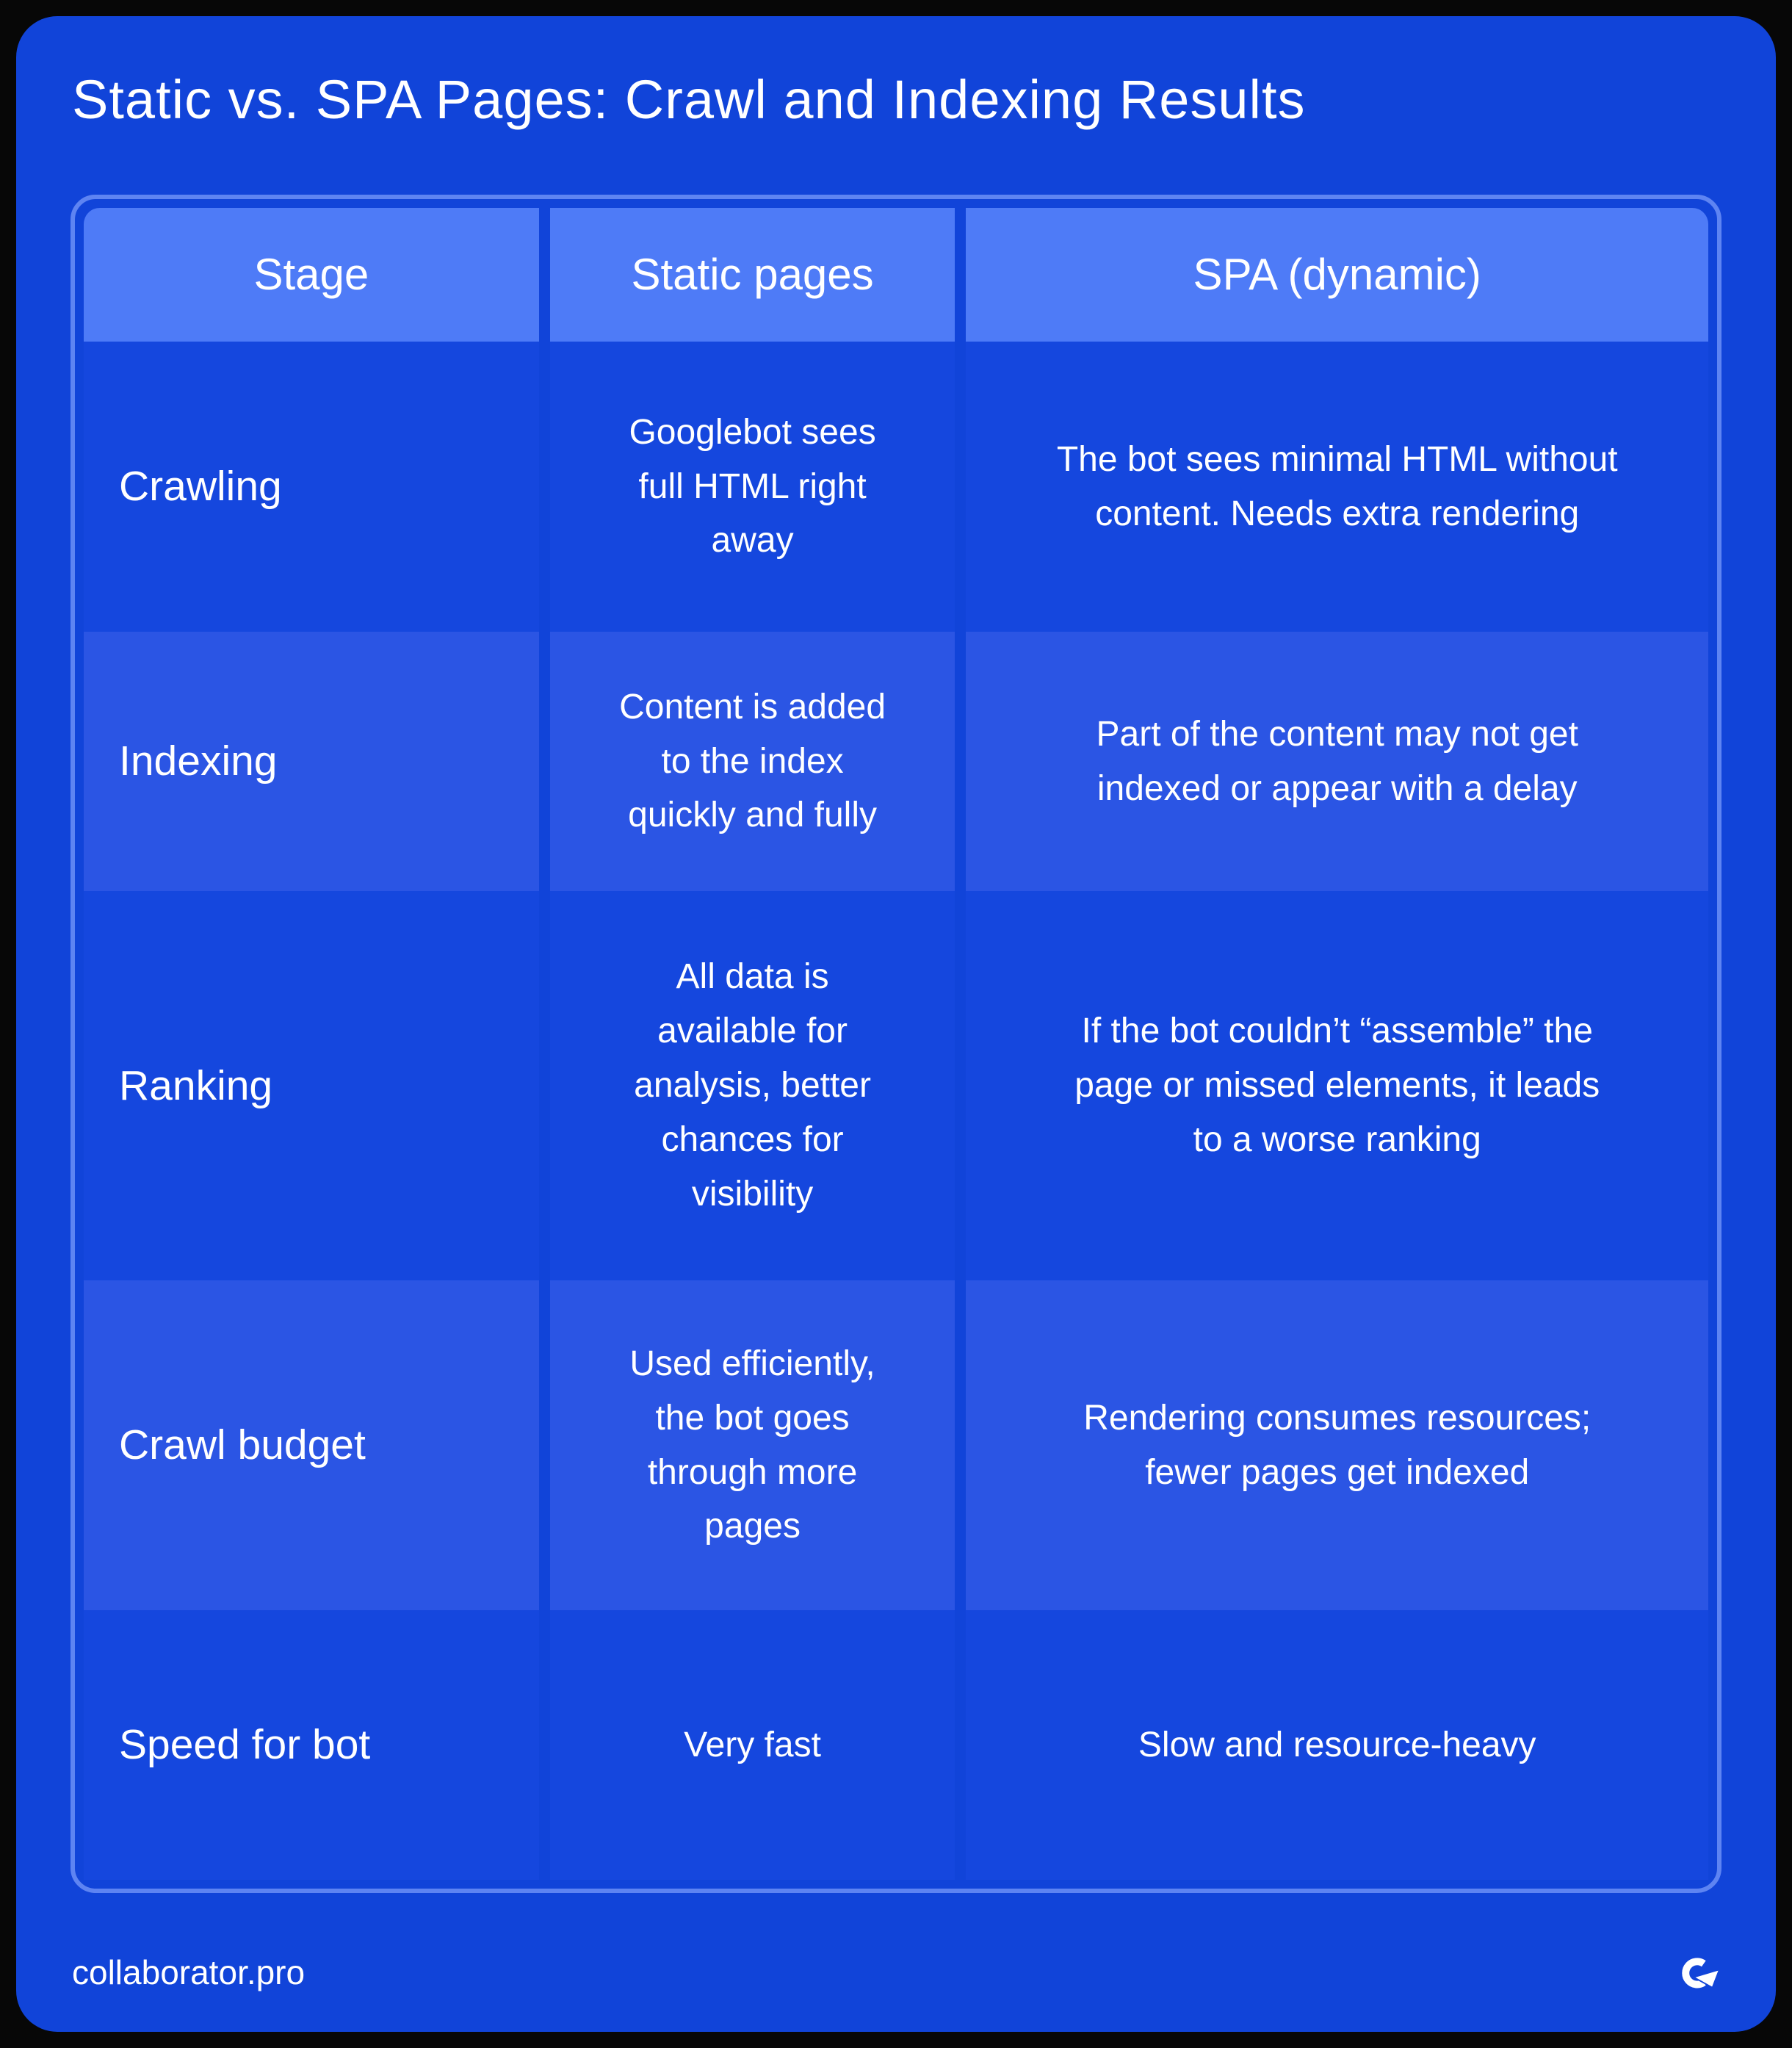  I want to click on row-speed-static-cell: Very fast, so click(752, 1745).